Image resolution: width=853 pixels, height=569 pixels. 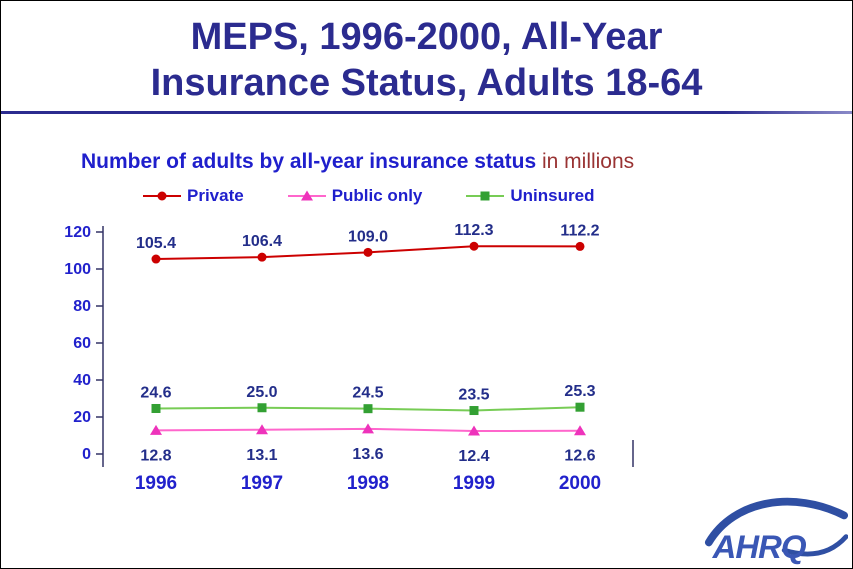 What do you see at coordinates (261, 455) in the screenshot?
I see `value-label: 13.1` at bounding box center [261, 455].